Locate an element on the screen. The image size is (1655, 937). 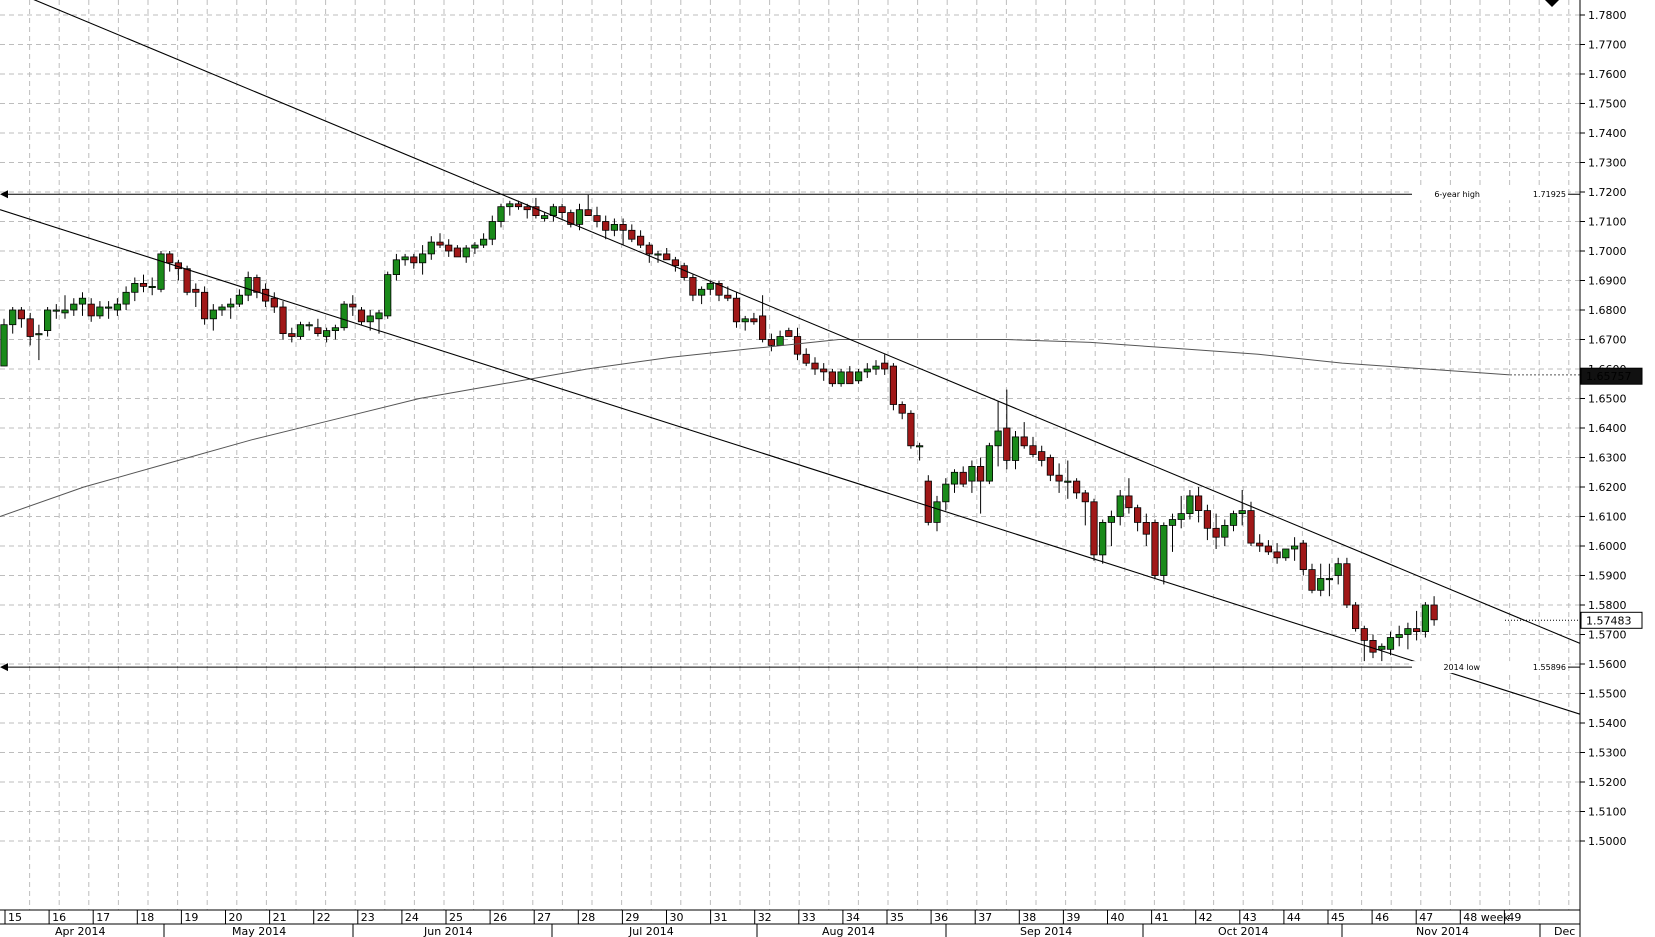
y-tick-label: 1.7700 is located at coordinates (1607, 45).